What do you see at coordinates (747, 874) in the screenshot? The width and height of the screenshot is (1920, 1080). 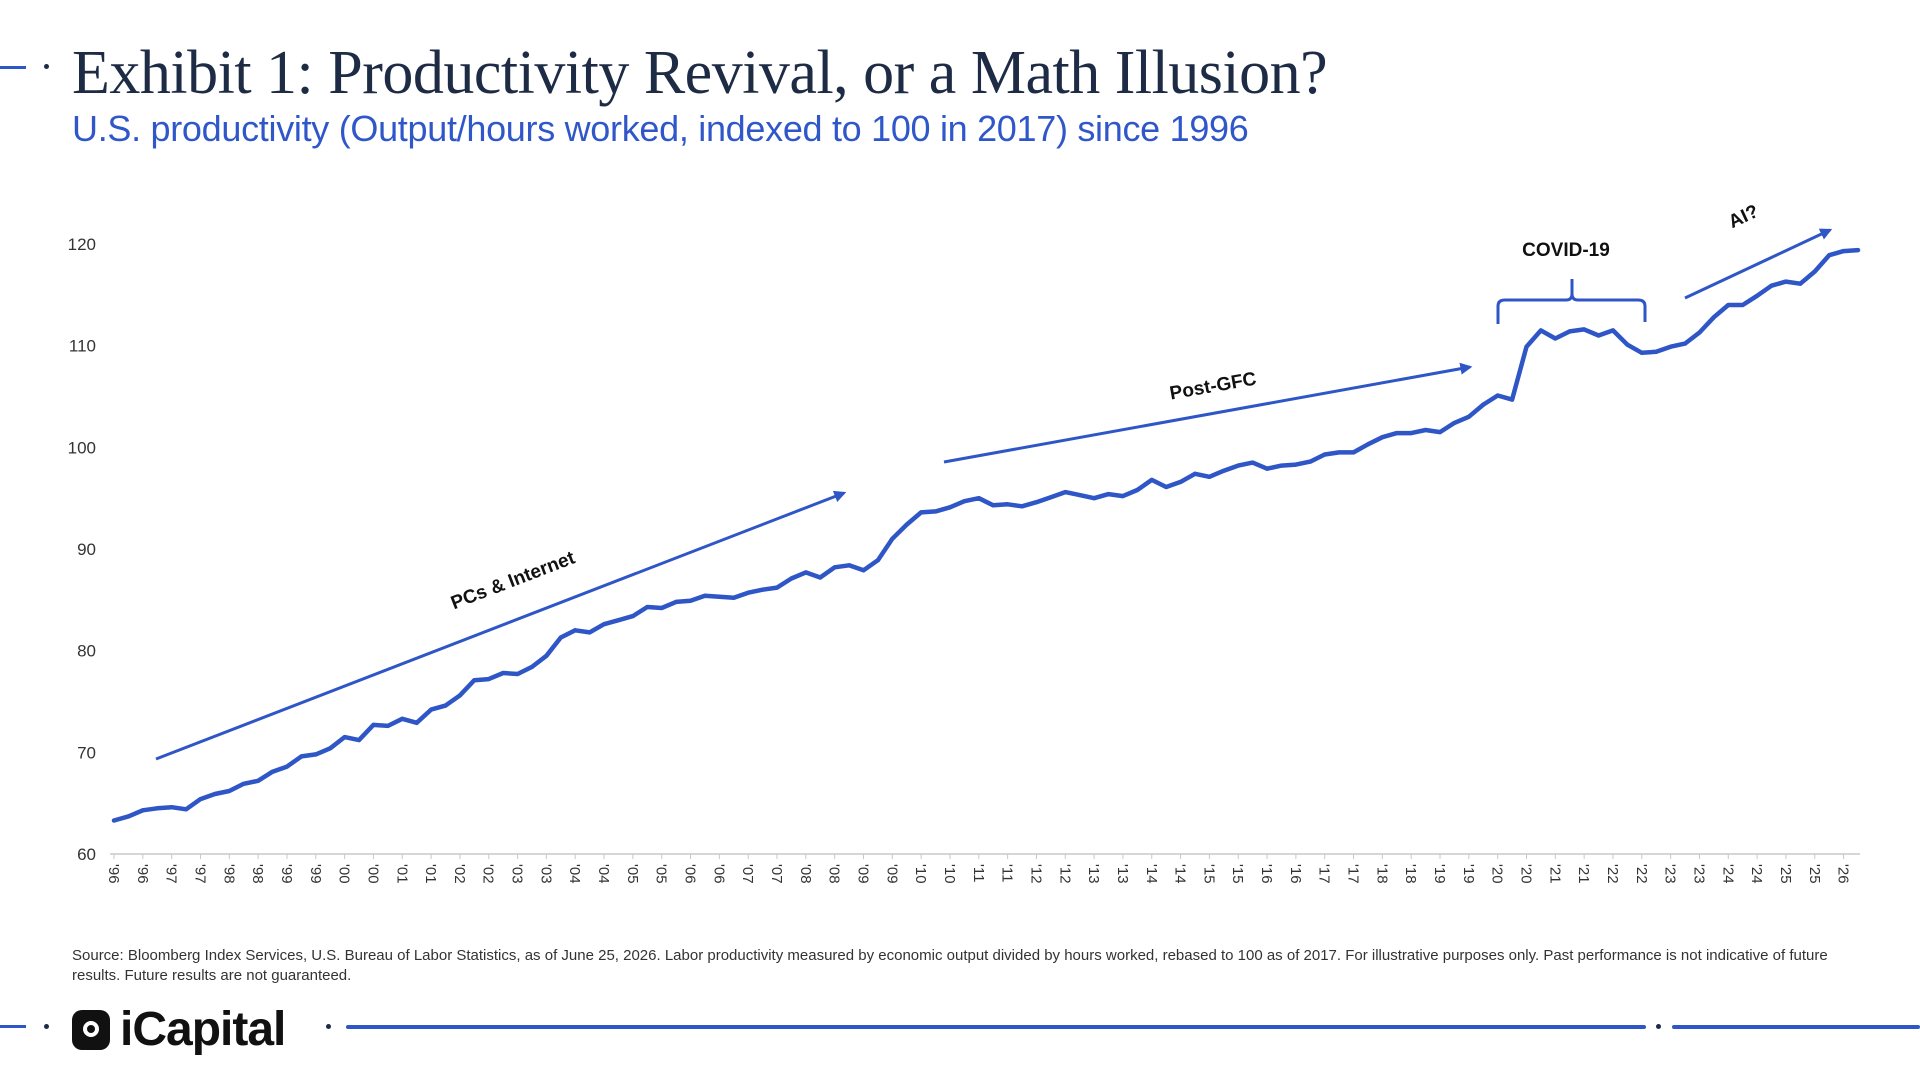 I see `x-tick-label: '07` at bounding box center [747, 874].